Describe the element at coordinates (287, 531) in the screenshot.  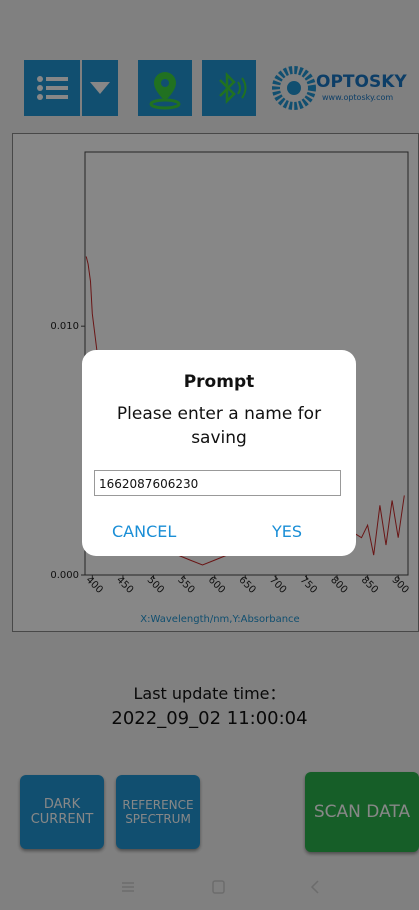
I see `yes-button: YES` at that location.